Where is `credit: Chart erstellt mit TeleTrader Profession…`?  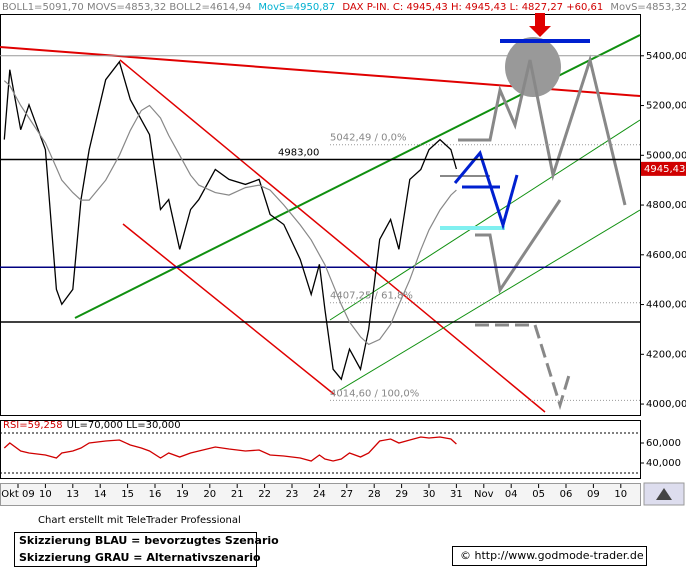 credit: Chart erstellt mit TeleTrader Profession… is located at coordinates (139, 520).